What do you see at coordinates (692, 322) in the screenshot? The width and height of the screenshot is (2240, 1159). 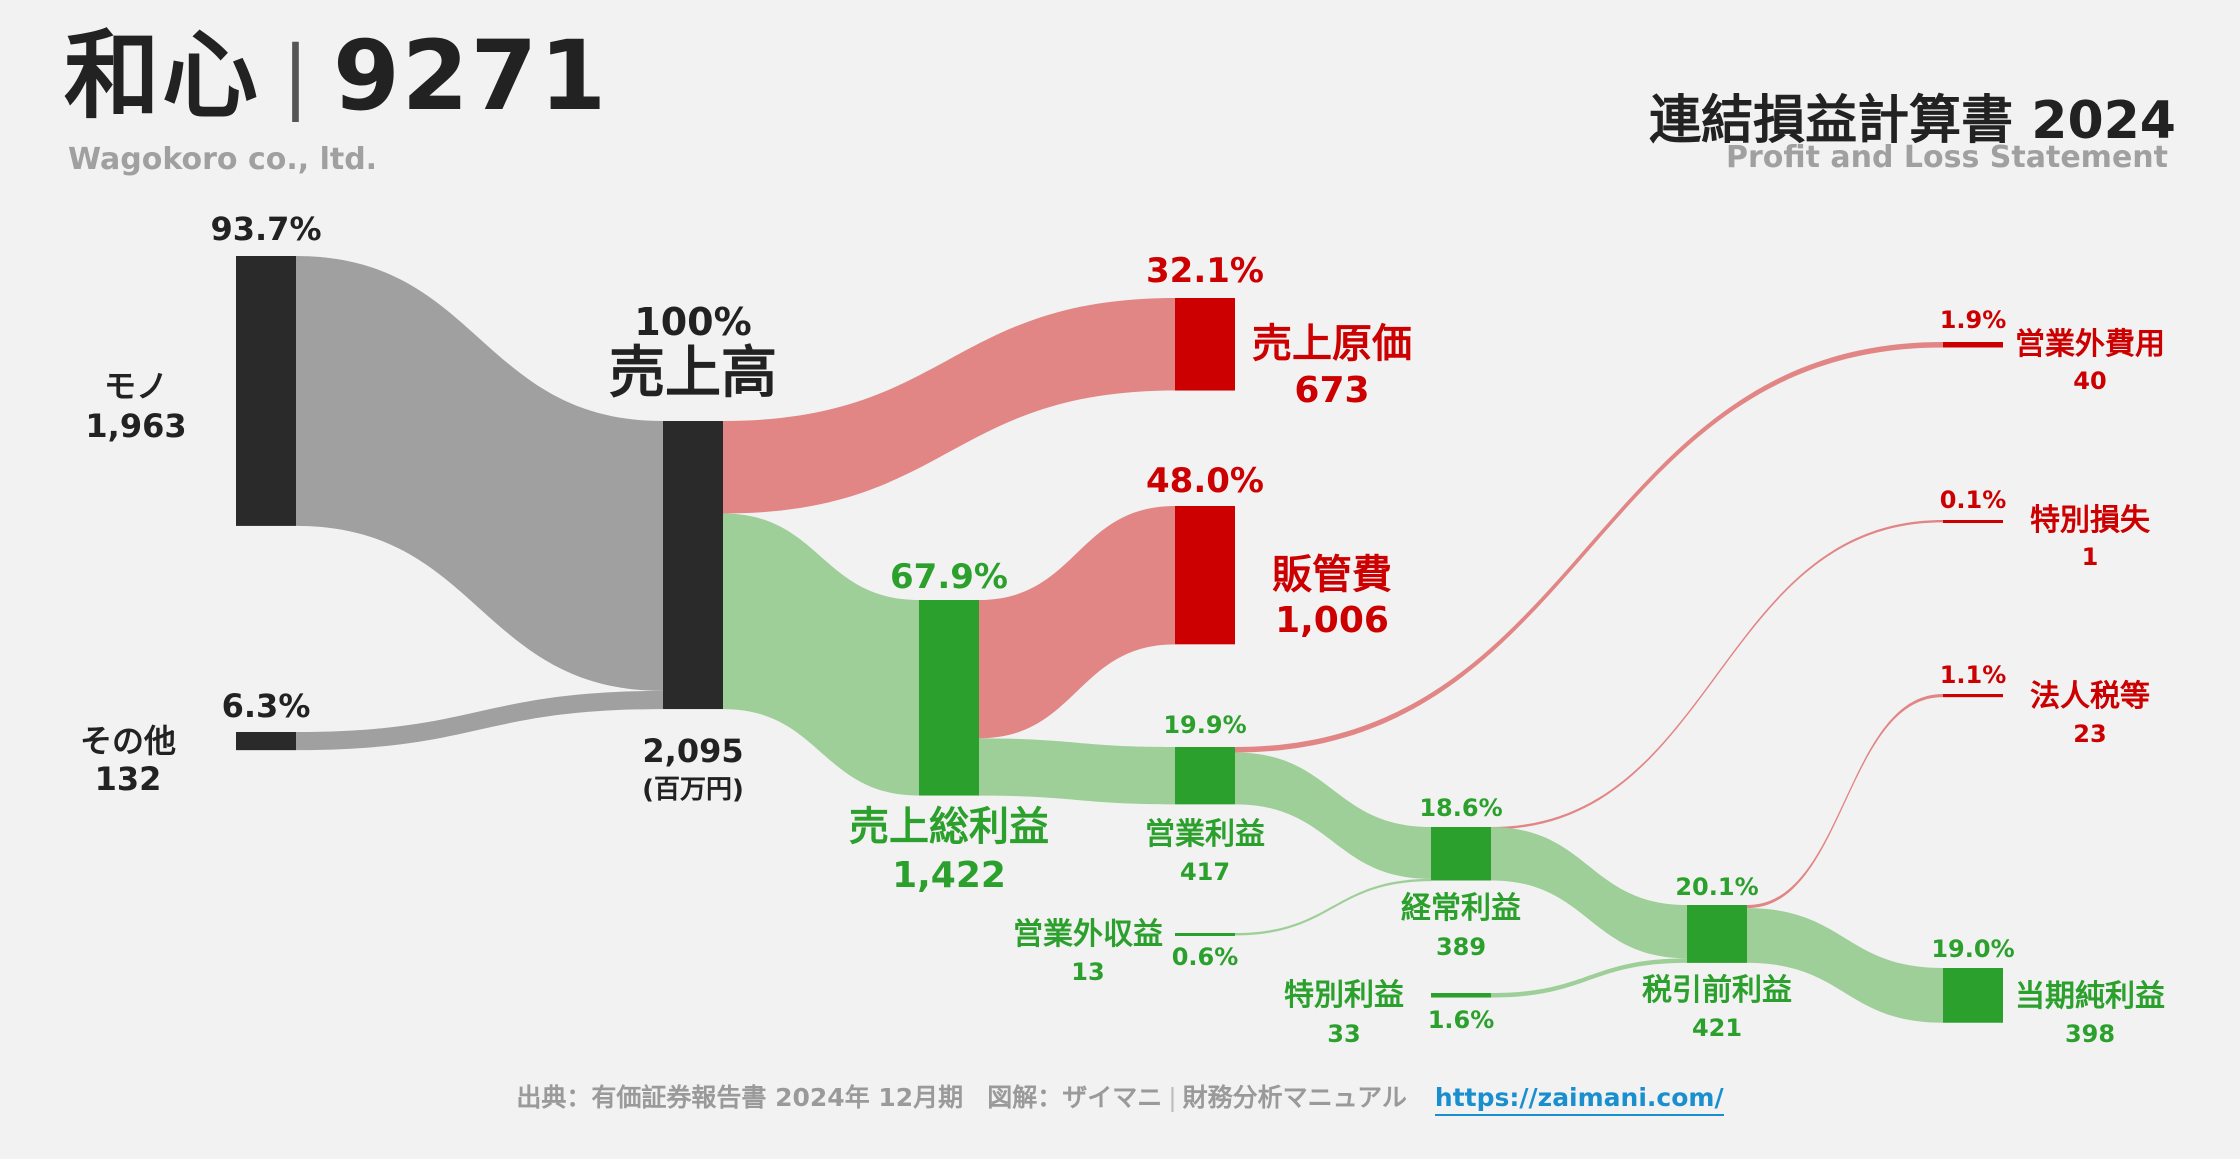 I see `node-pct-uriage: 100%` at bounding box center [692, 322].